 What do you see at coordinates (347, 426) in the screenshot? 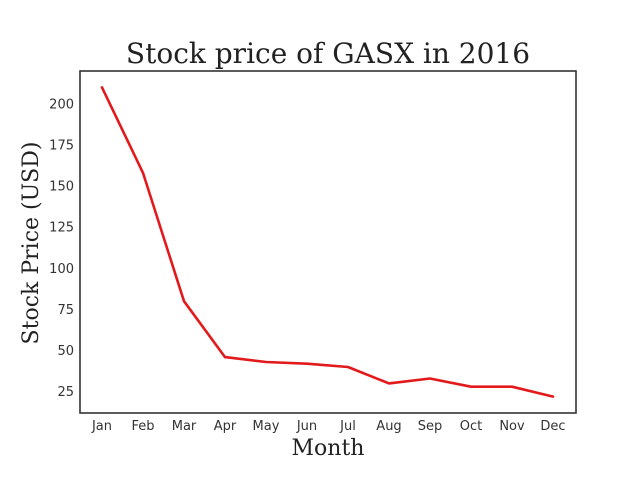
I see `x-tick-label: Jul` at bounding box center [347, 426].